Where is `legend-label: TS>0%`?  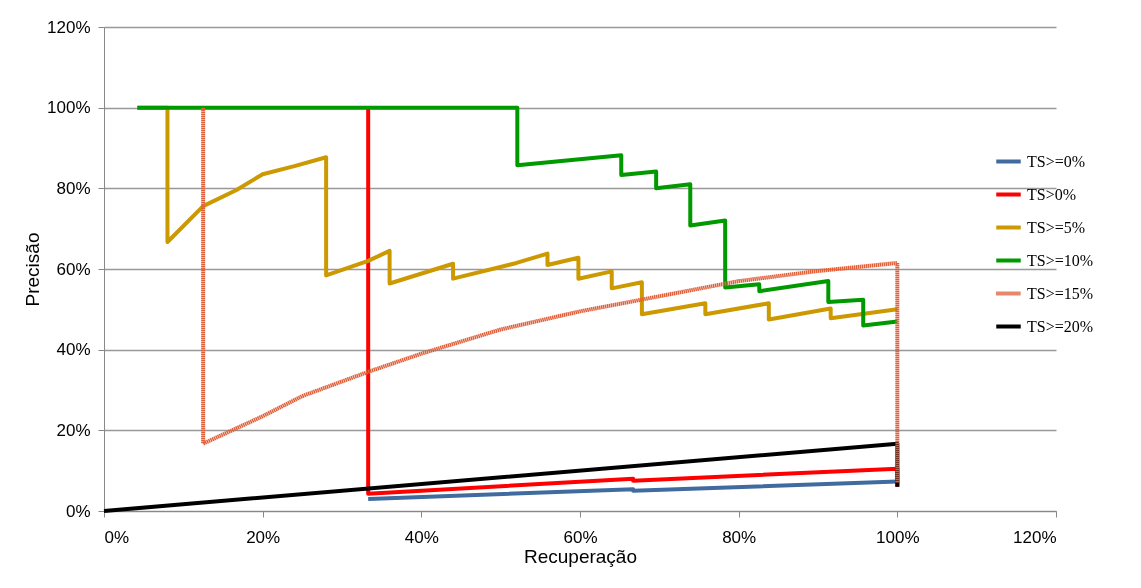
legend-label: TS>0% is located at coordinates (1052, 194).